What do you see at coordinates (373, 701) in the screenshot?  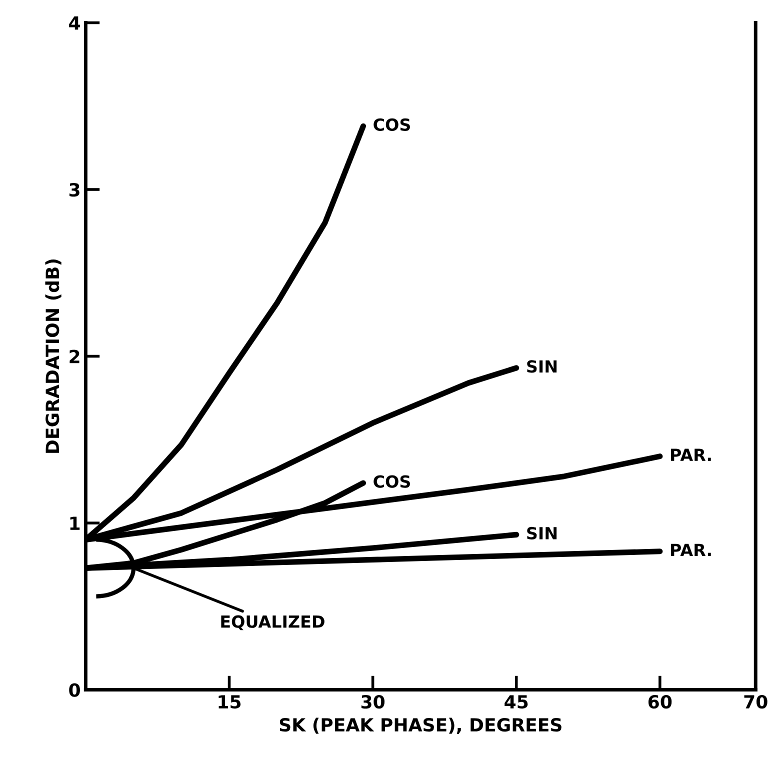 I see `x-tick-label: 30` at bounding box center [373, 701].